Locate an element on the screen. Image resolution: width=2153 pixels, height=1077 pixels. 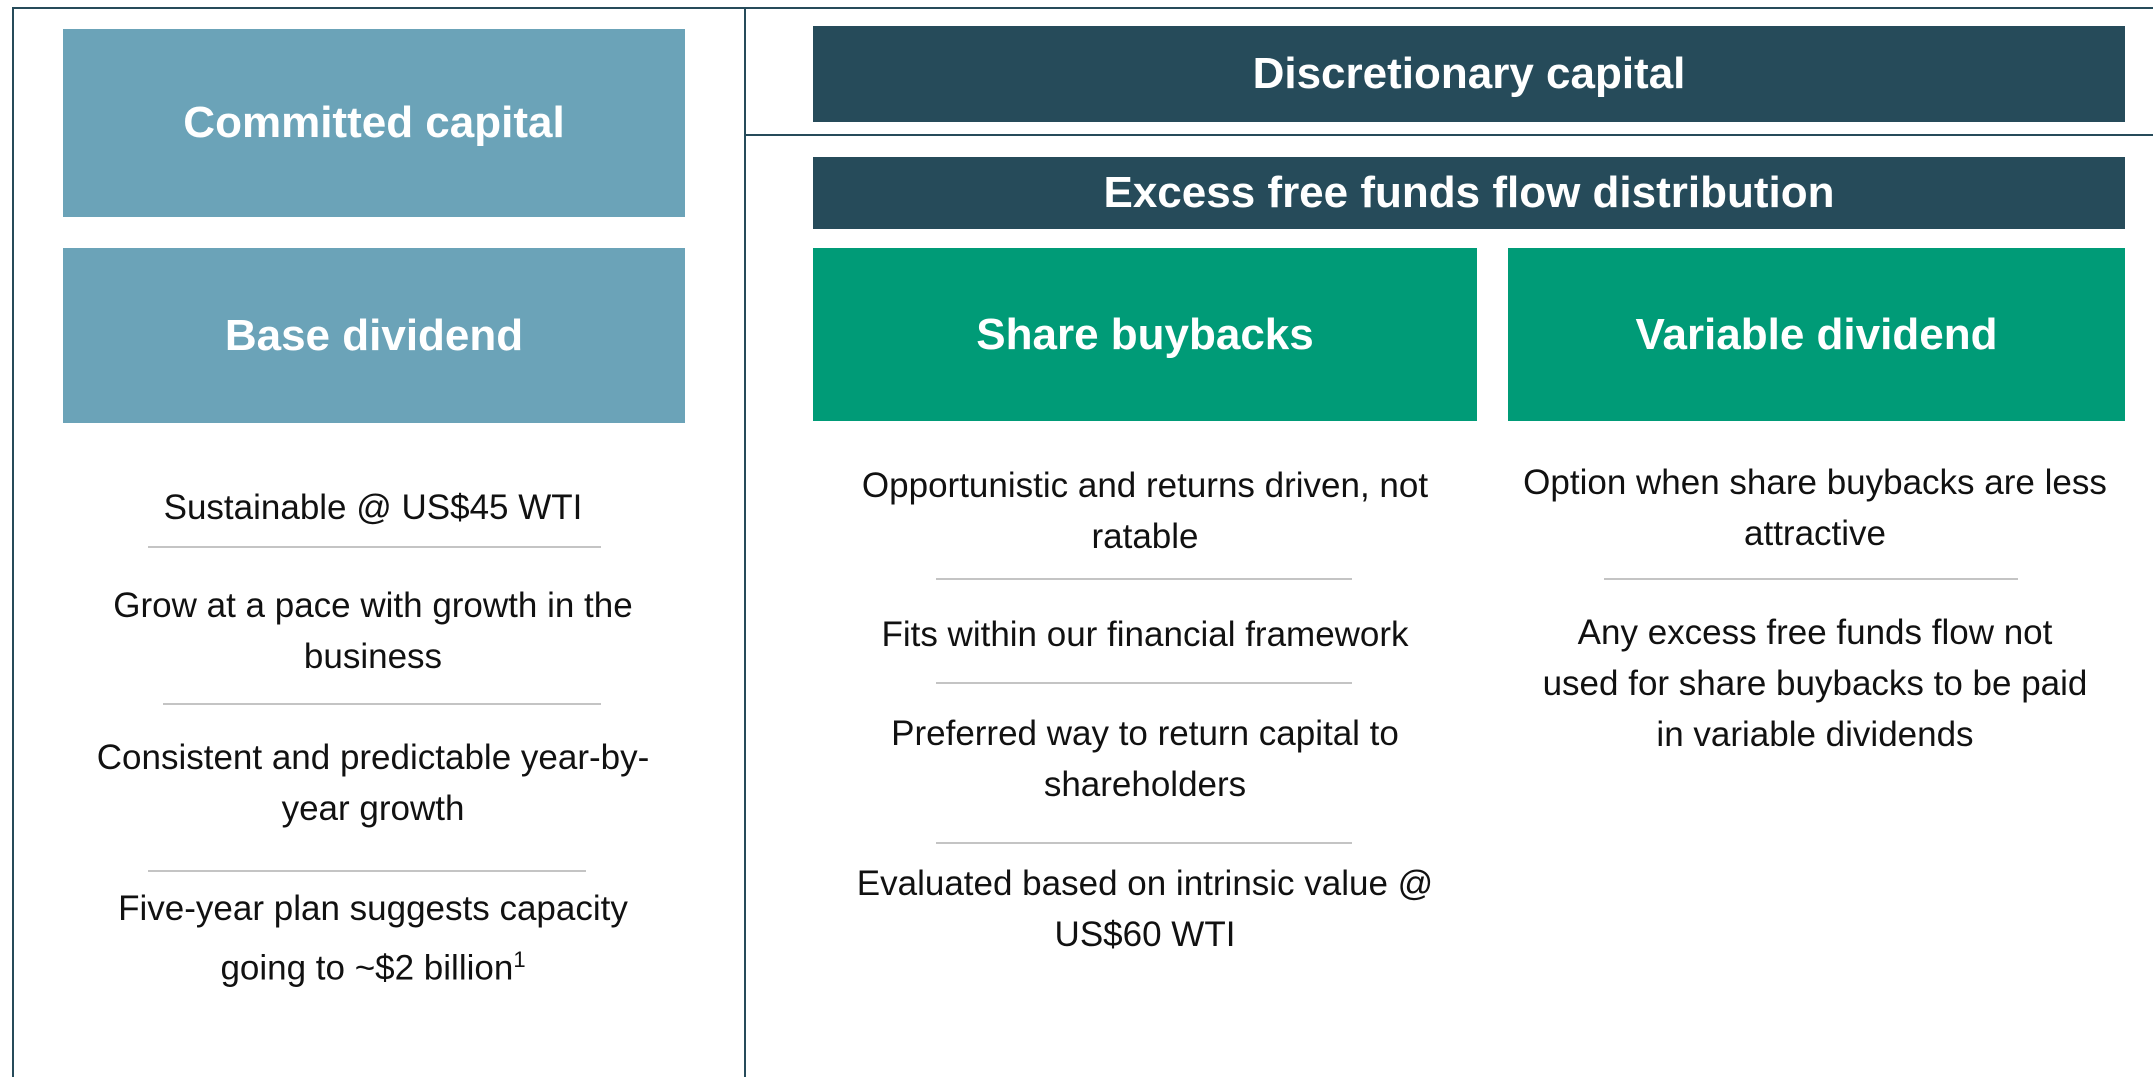
header: Discretionary capital is located at coordinates (1469, 74).